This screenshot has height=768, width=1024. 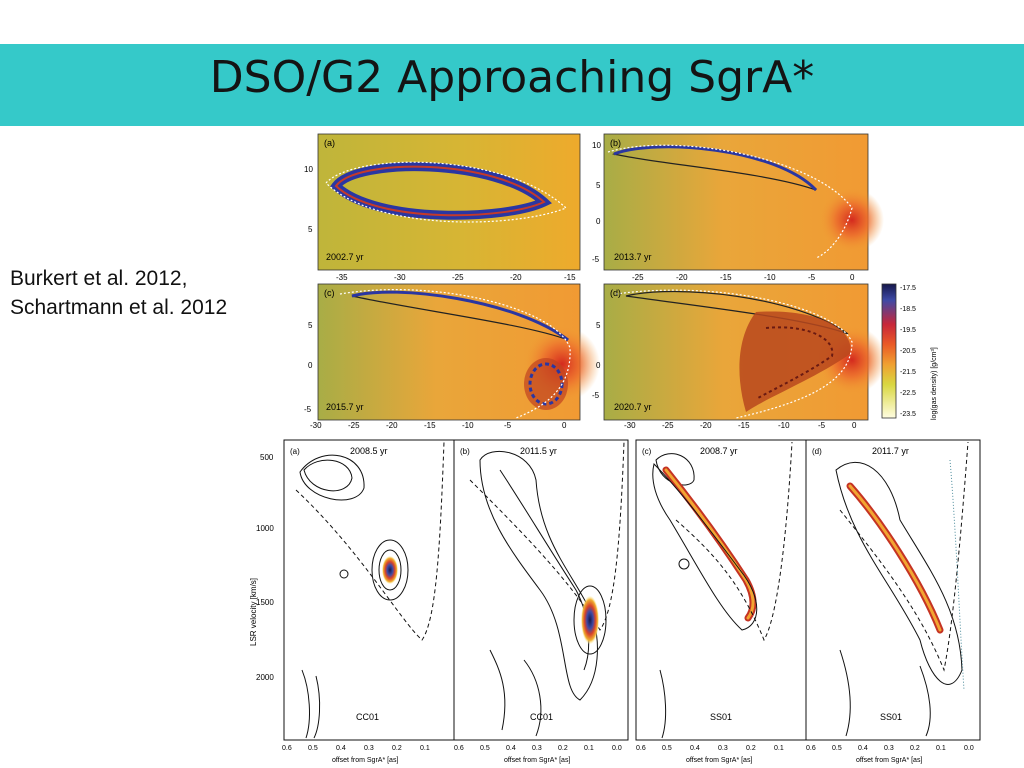 What do you see at coordinates (934, 383) in the screenshot?
I see `colorbar-label: log(gas density) [g/cm³]` at bounding box center [934, 383].